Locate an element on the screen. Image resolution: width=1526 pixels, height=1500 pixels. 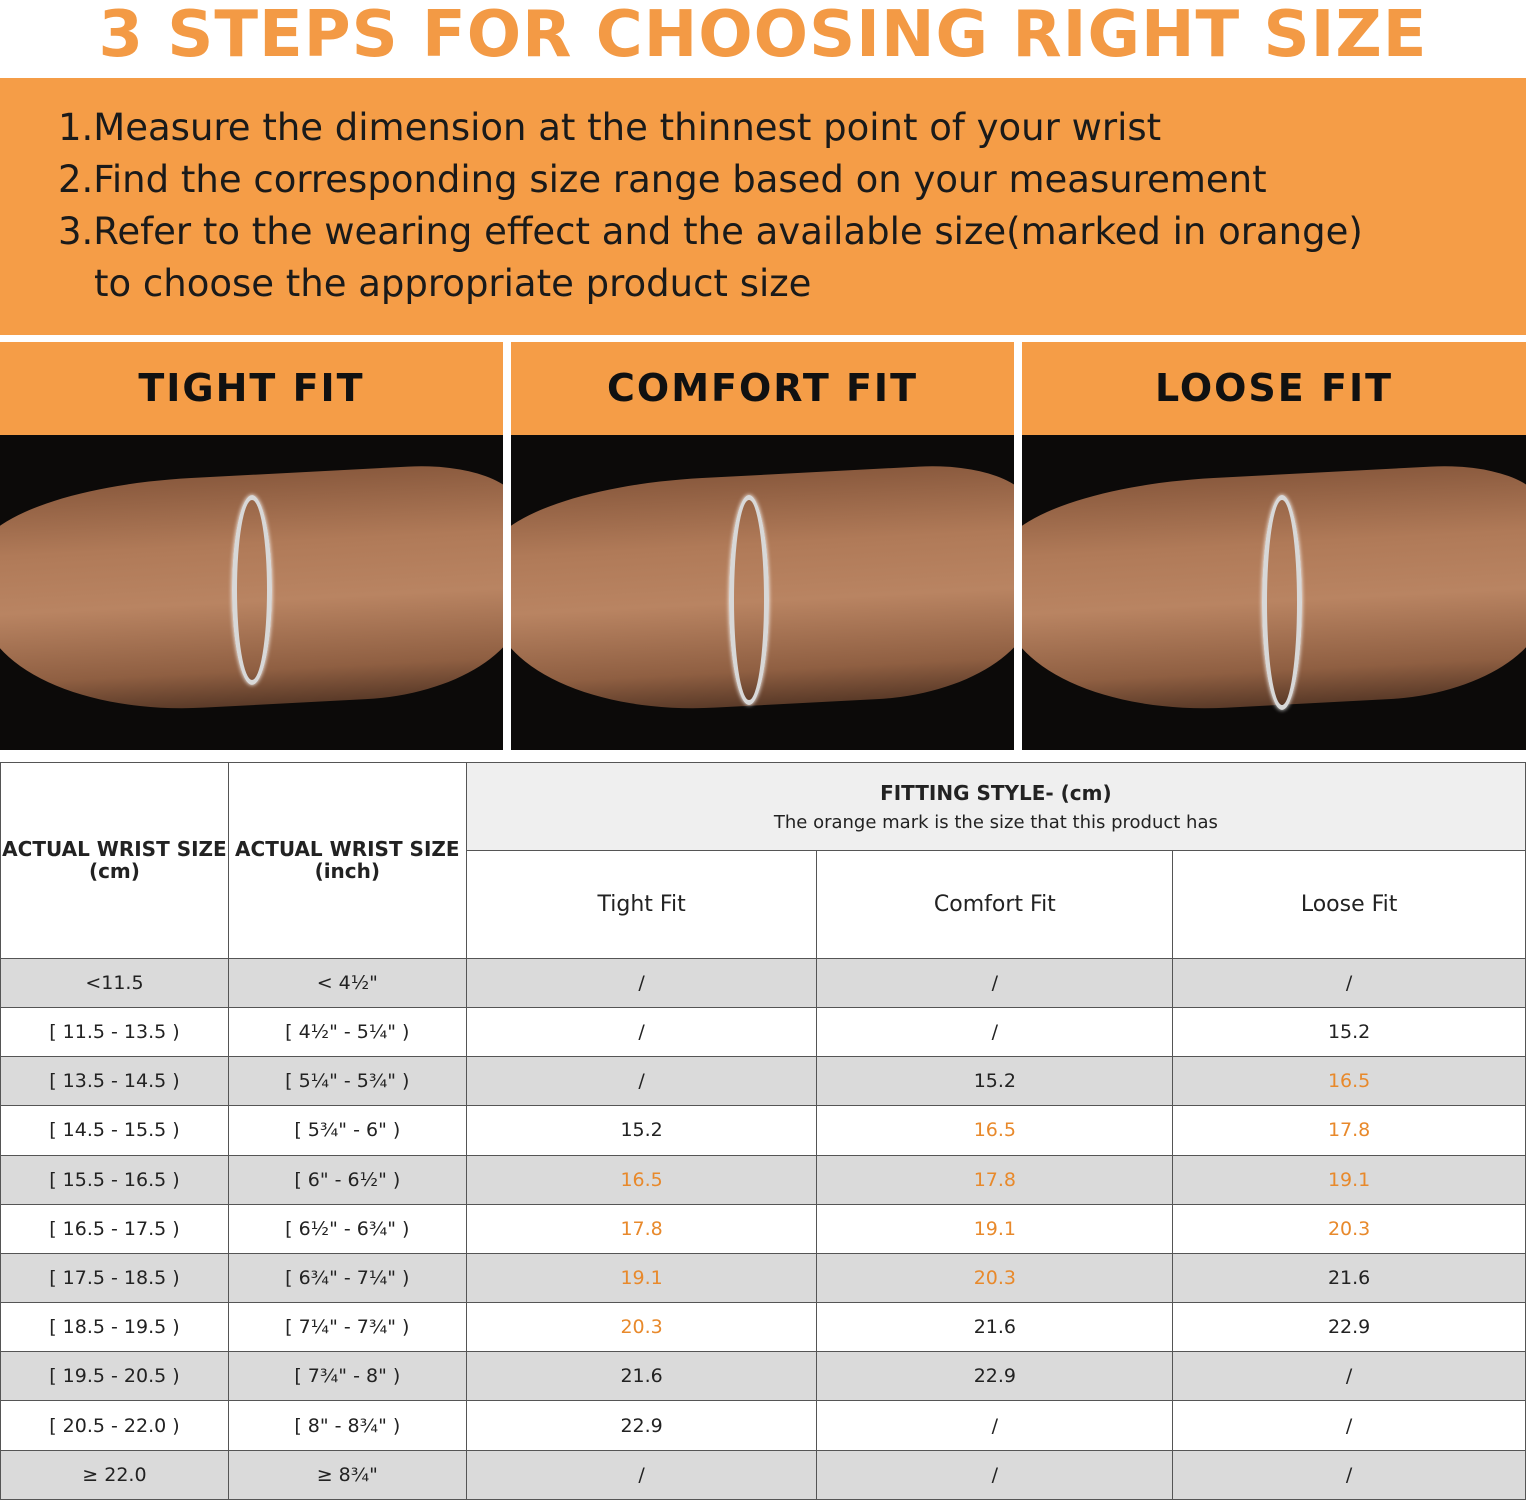
table-row: <11.5 < 4½" / / / is located at coordinates (763, 982).